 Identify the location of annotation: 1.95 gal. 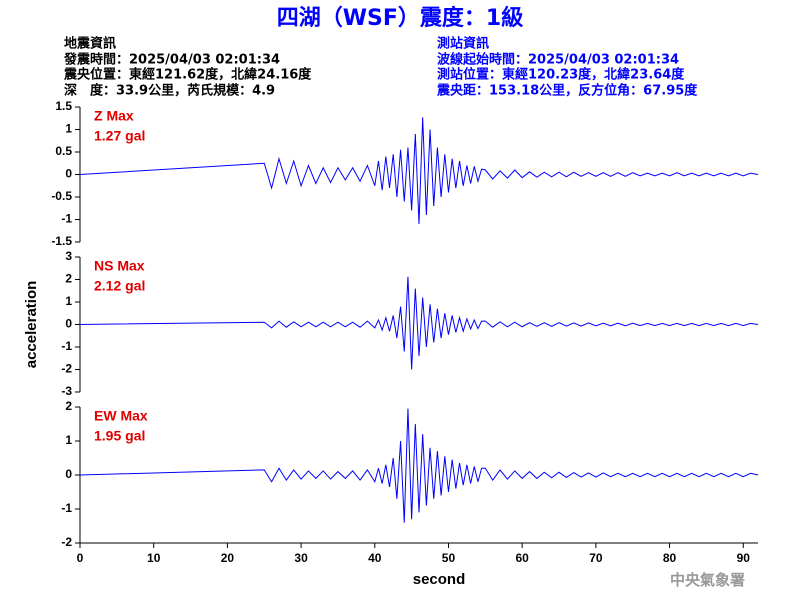
(119, 436).